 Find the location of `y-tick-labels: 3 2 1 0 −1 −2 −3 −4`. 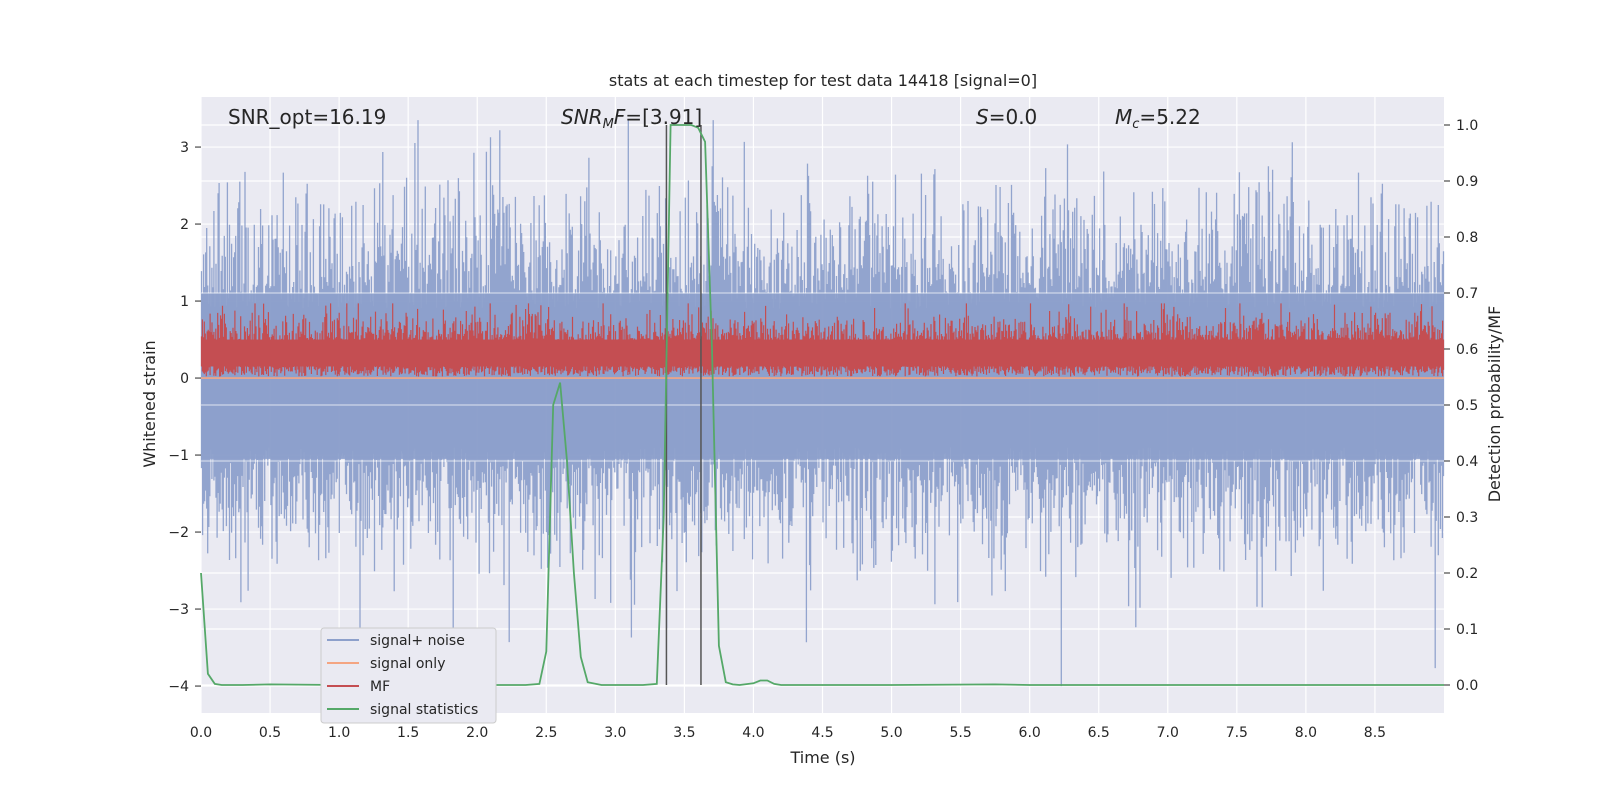

y-tick-labels: 3 2 1 0 −1 −2 −3 −4 is located at coordinates (184, 417).